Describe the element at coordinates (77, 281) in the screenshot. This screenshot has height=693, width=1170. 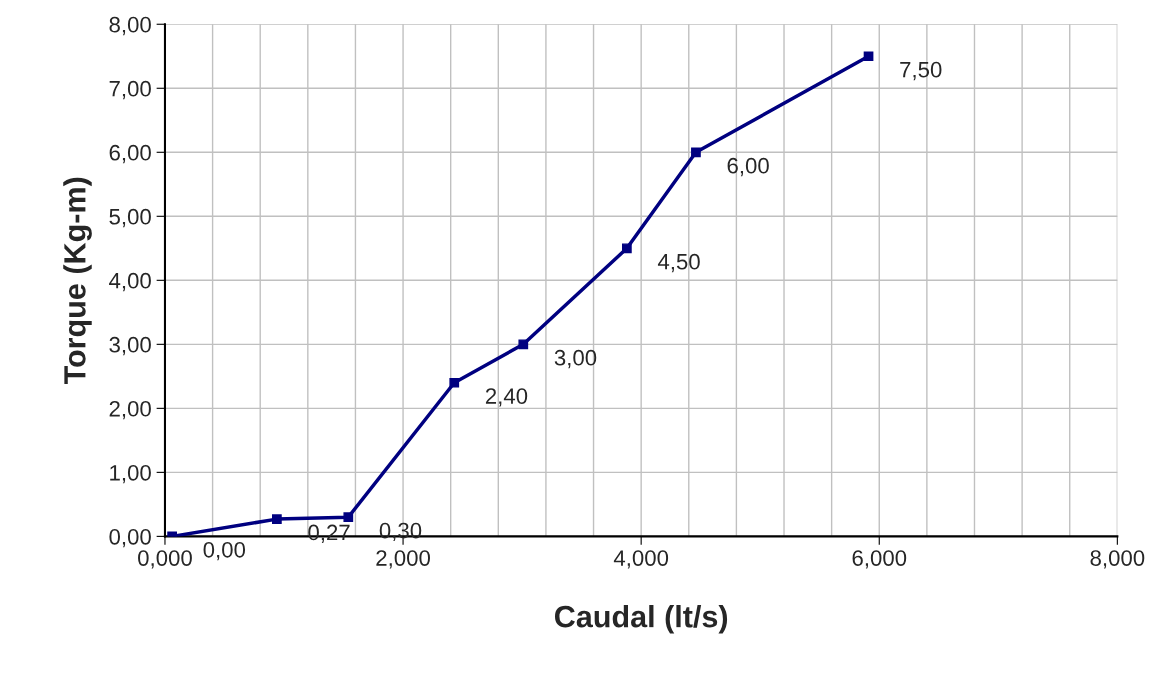
I see `y-axis-title: Torque (Kg-m)` at that location.